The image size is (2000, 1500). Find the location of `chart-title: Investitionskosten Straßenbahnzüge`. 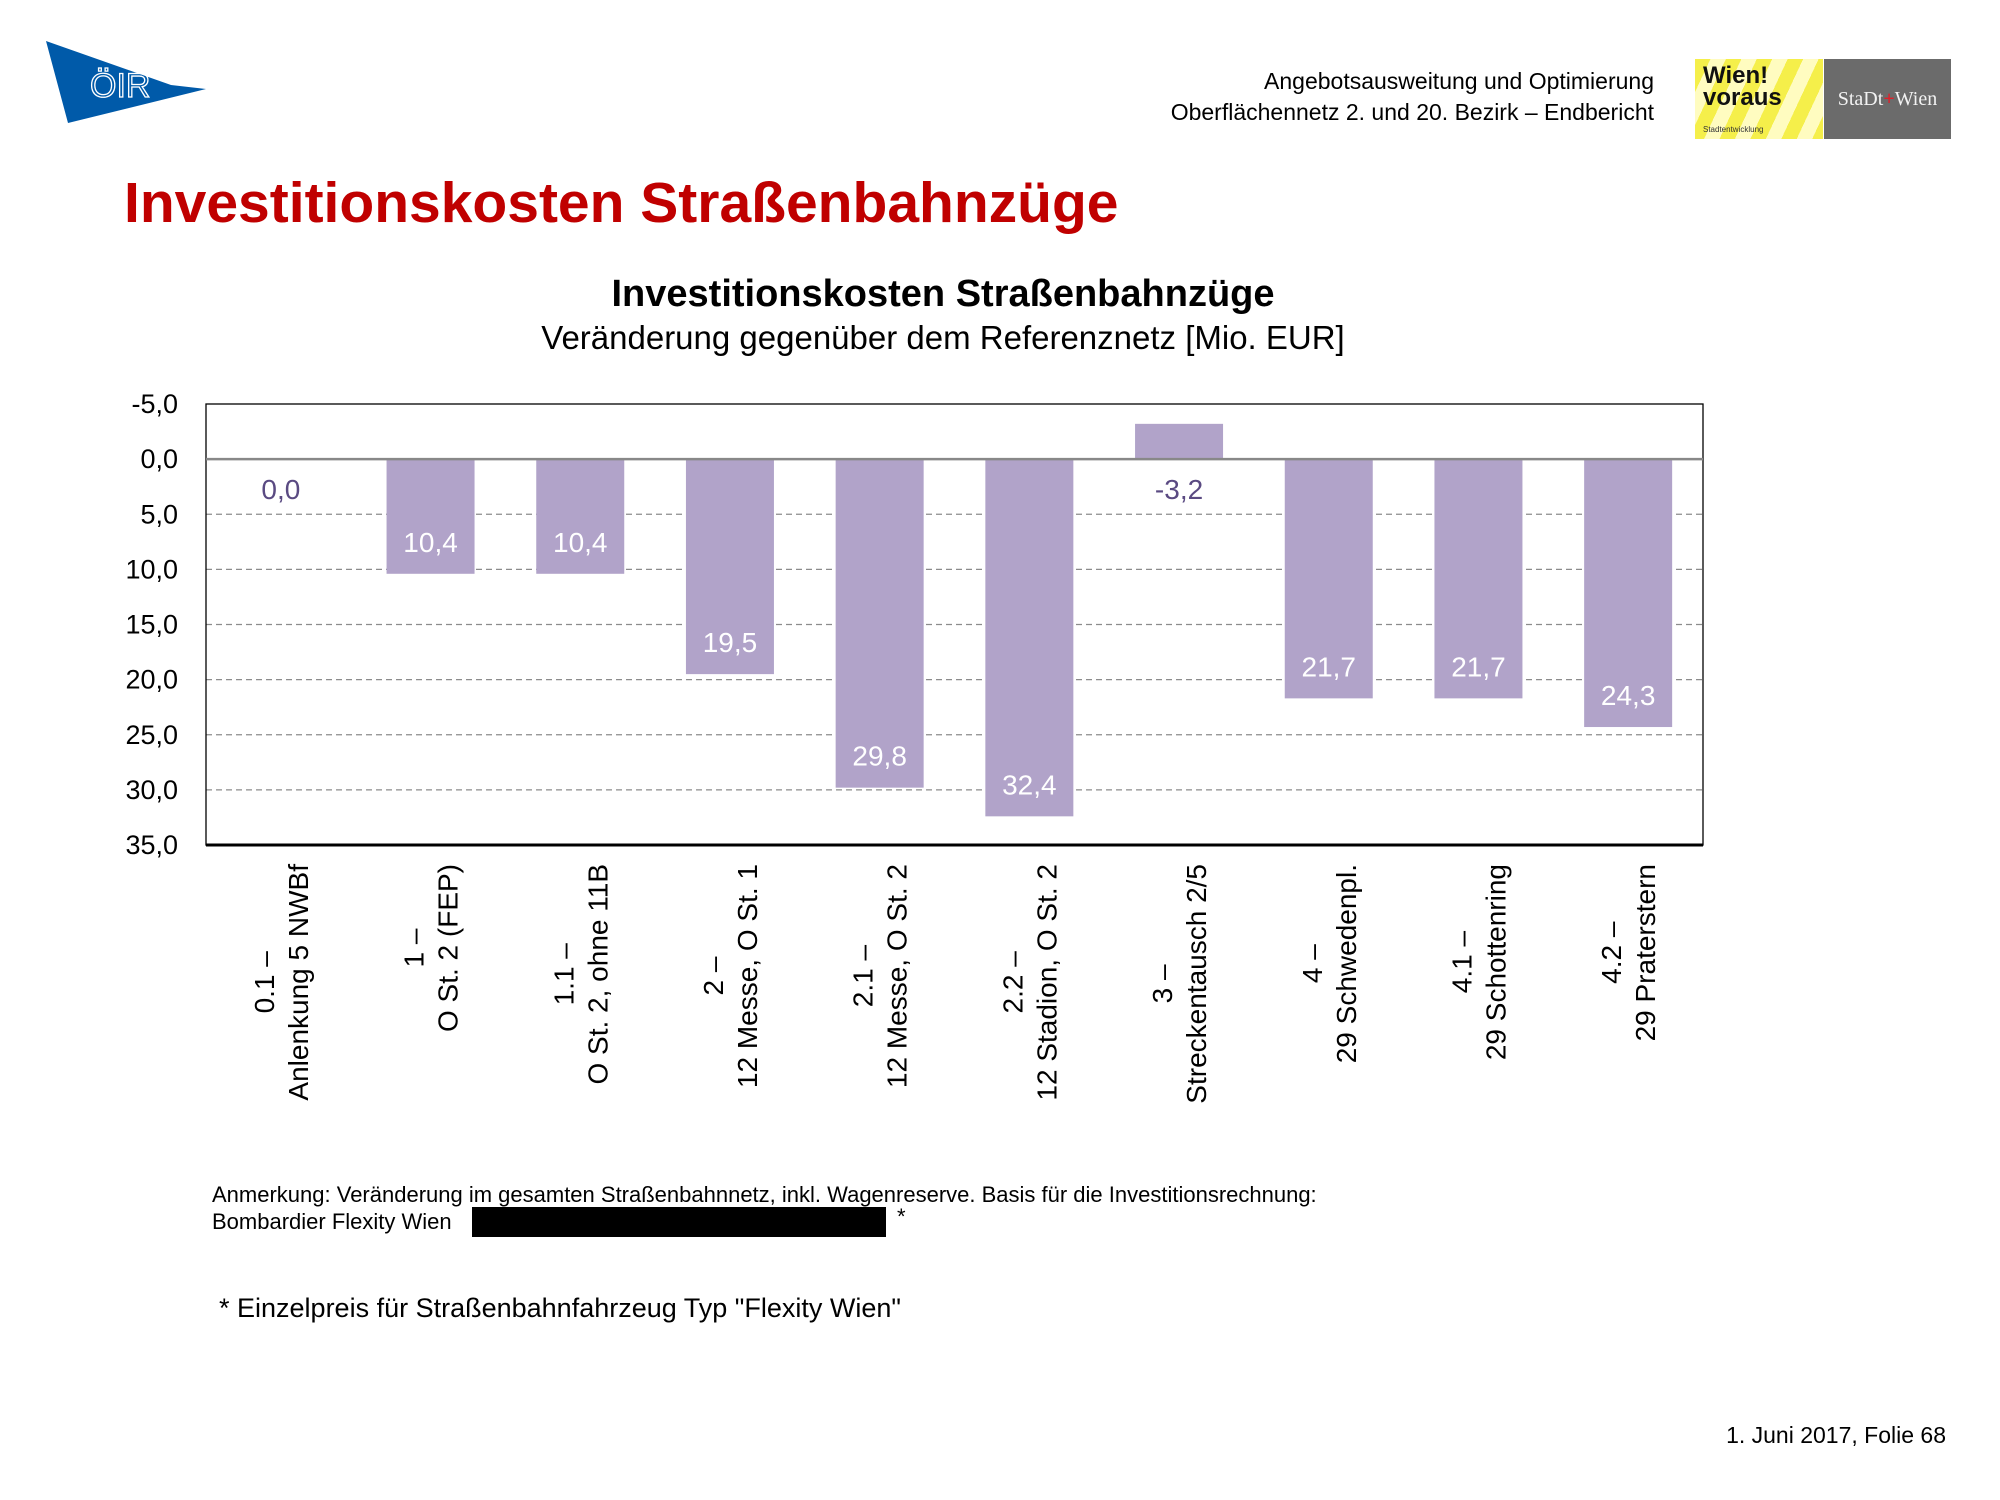

chart-title: Investitionskosten Straßenbahnzüge is located at coordinates (943, 294).